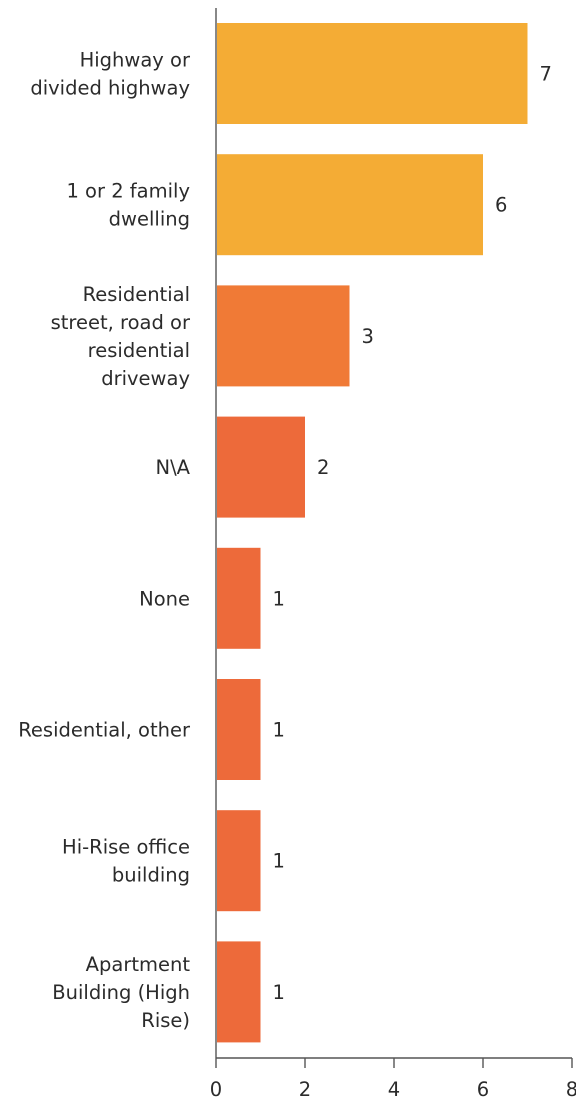  I want to click on category-label-line: Apartment, so click(138, 964).